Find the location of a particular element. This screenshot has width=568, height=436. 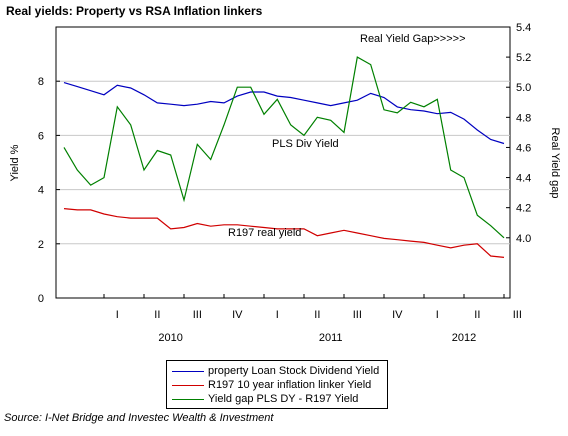

annotation-r197-real-yield: R197 real yield is located at coordinates (264, 233).